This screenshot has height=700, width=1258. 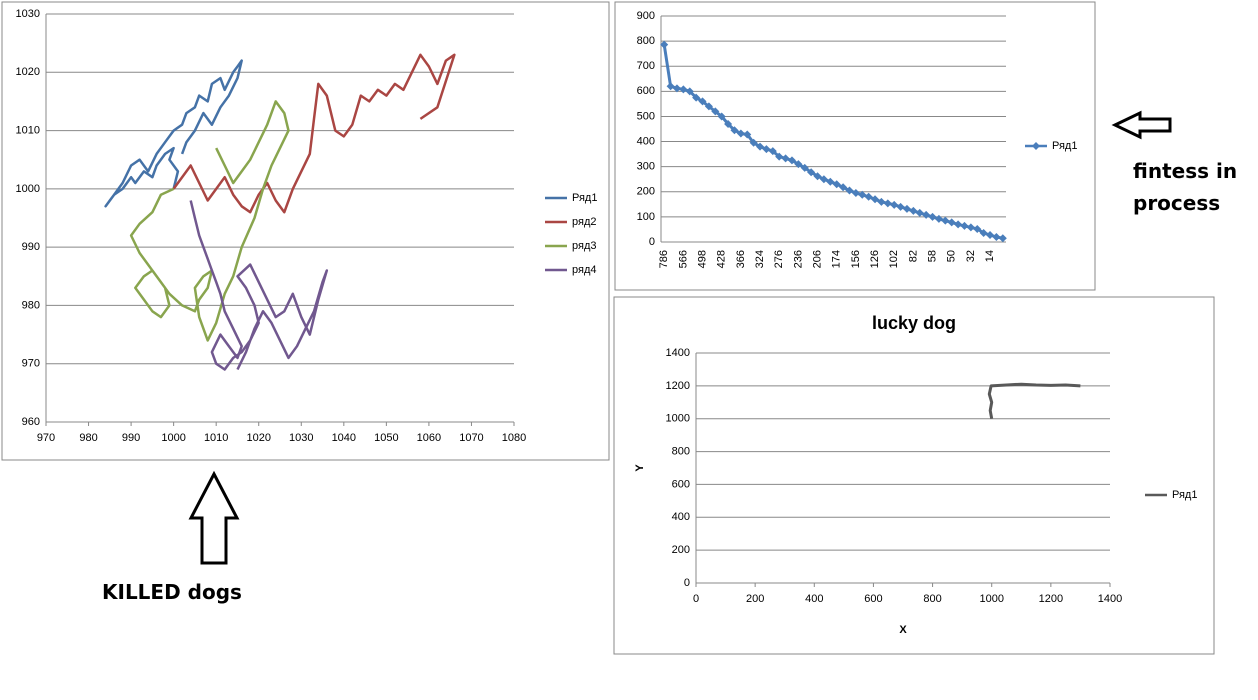 I want to click on x-tick-label: 1070, so click(x=471, y=438).